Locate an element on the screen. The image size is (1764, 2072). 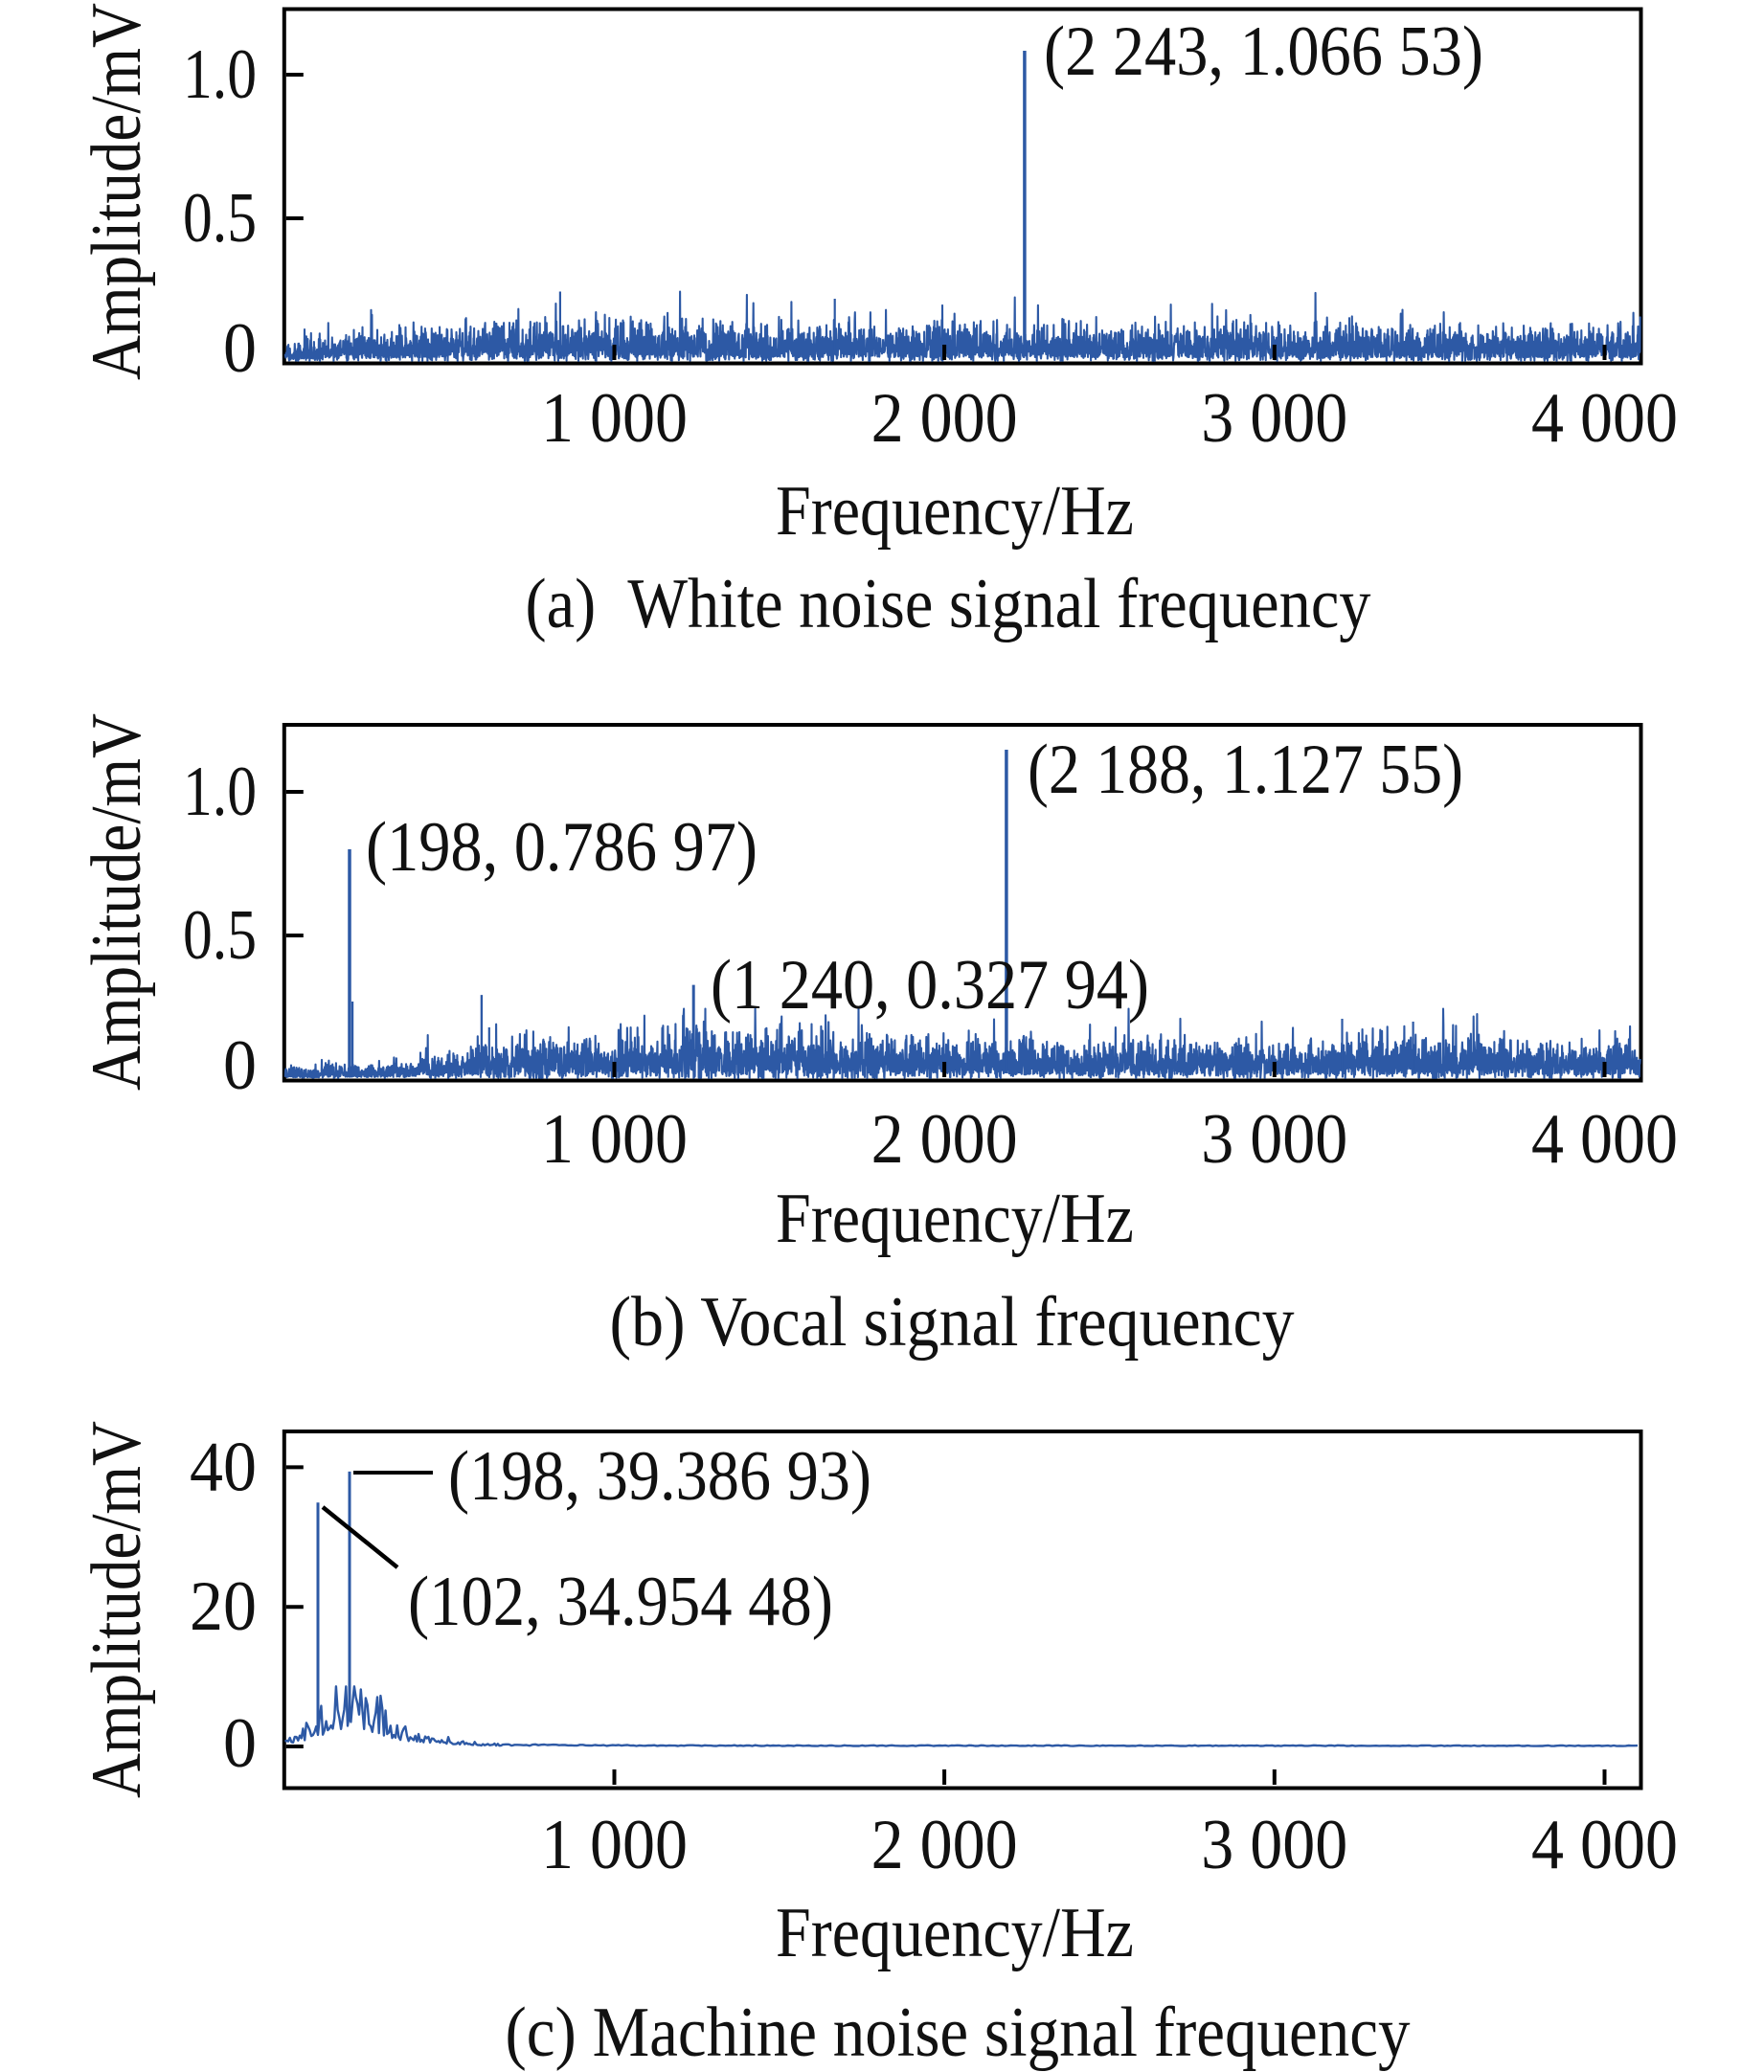
svg-text: (198, 39.386 93) is located at coordinates (659, 1476).